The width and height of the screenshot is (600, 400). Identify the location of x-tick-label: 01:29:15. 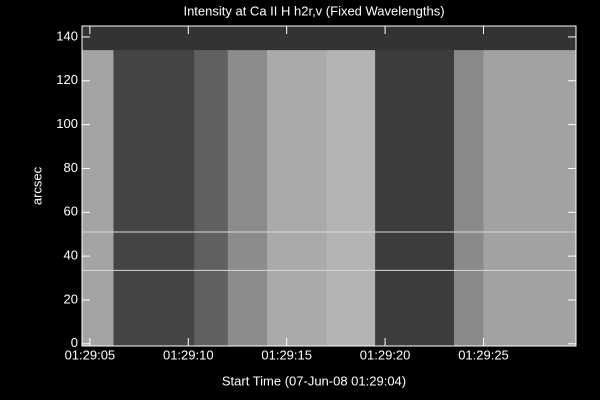
(286, 354).